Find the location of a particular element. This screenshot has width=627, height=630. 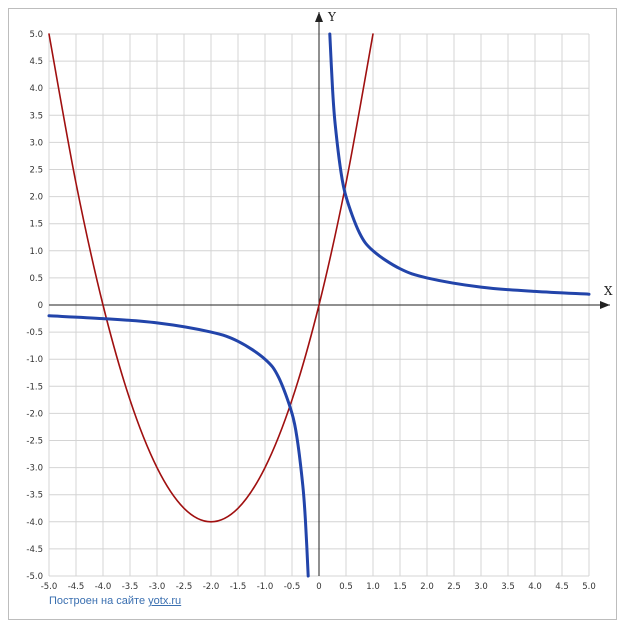

y-tick-label: -0.5 is located at coordinates (34, 333).